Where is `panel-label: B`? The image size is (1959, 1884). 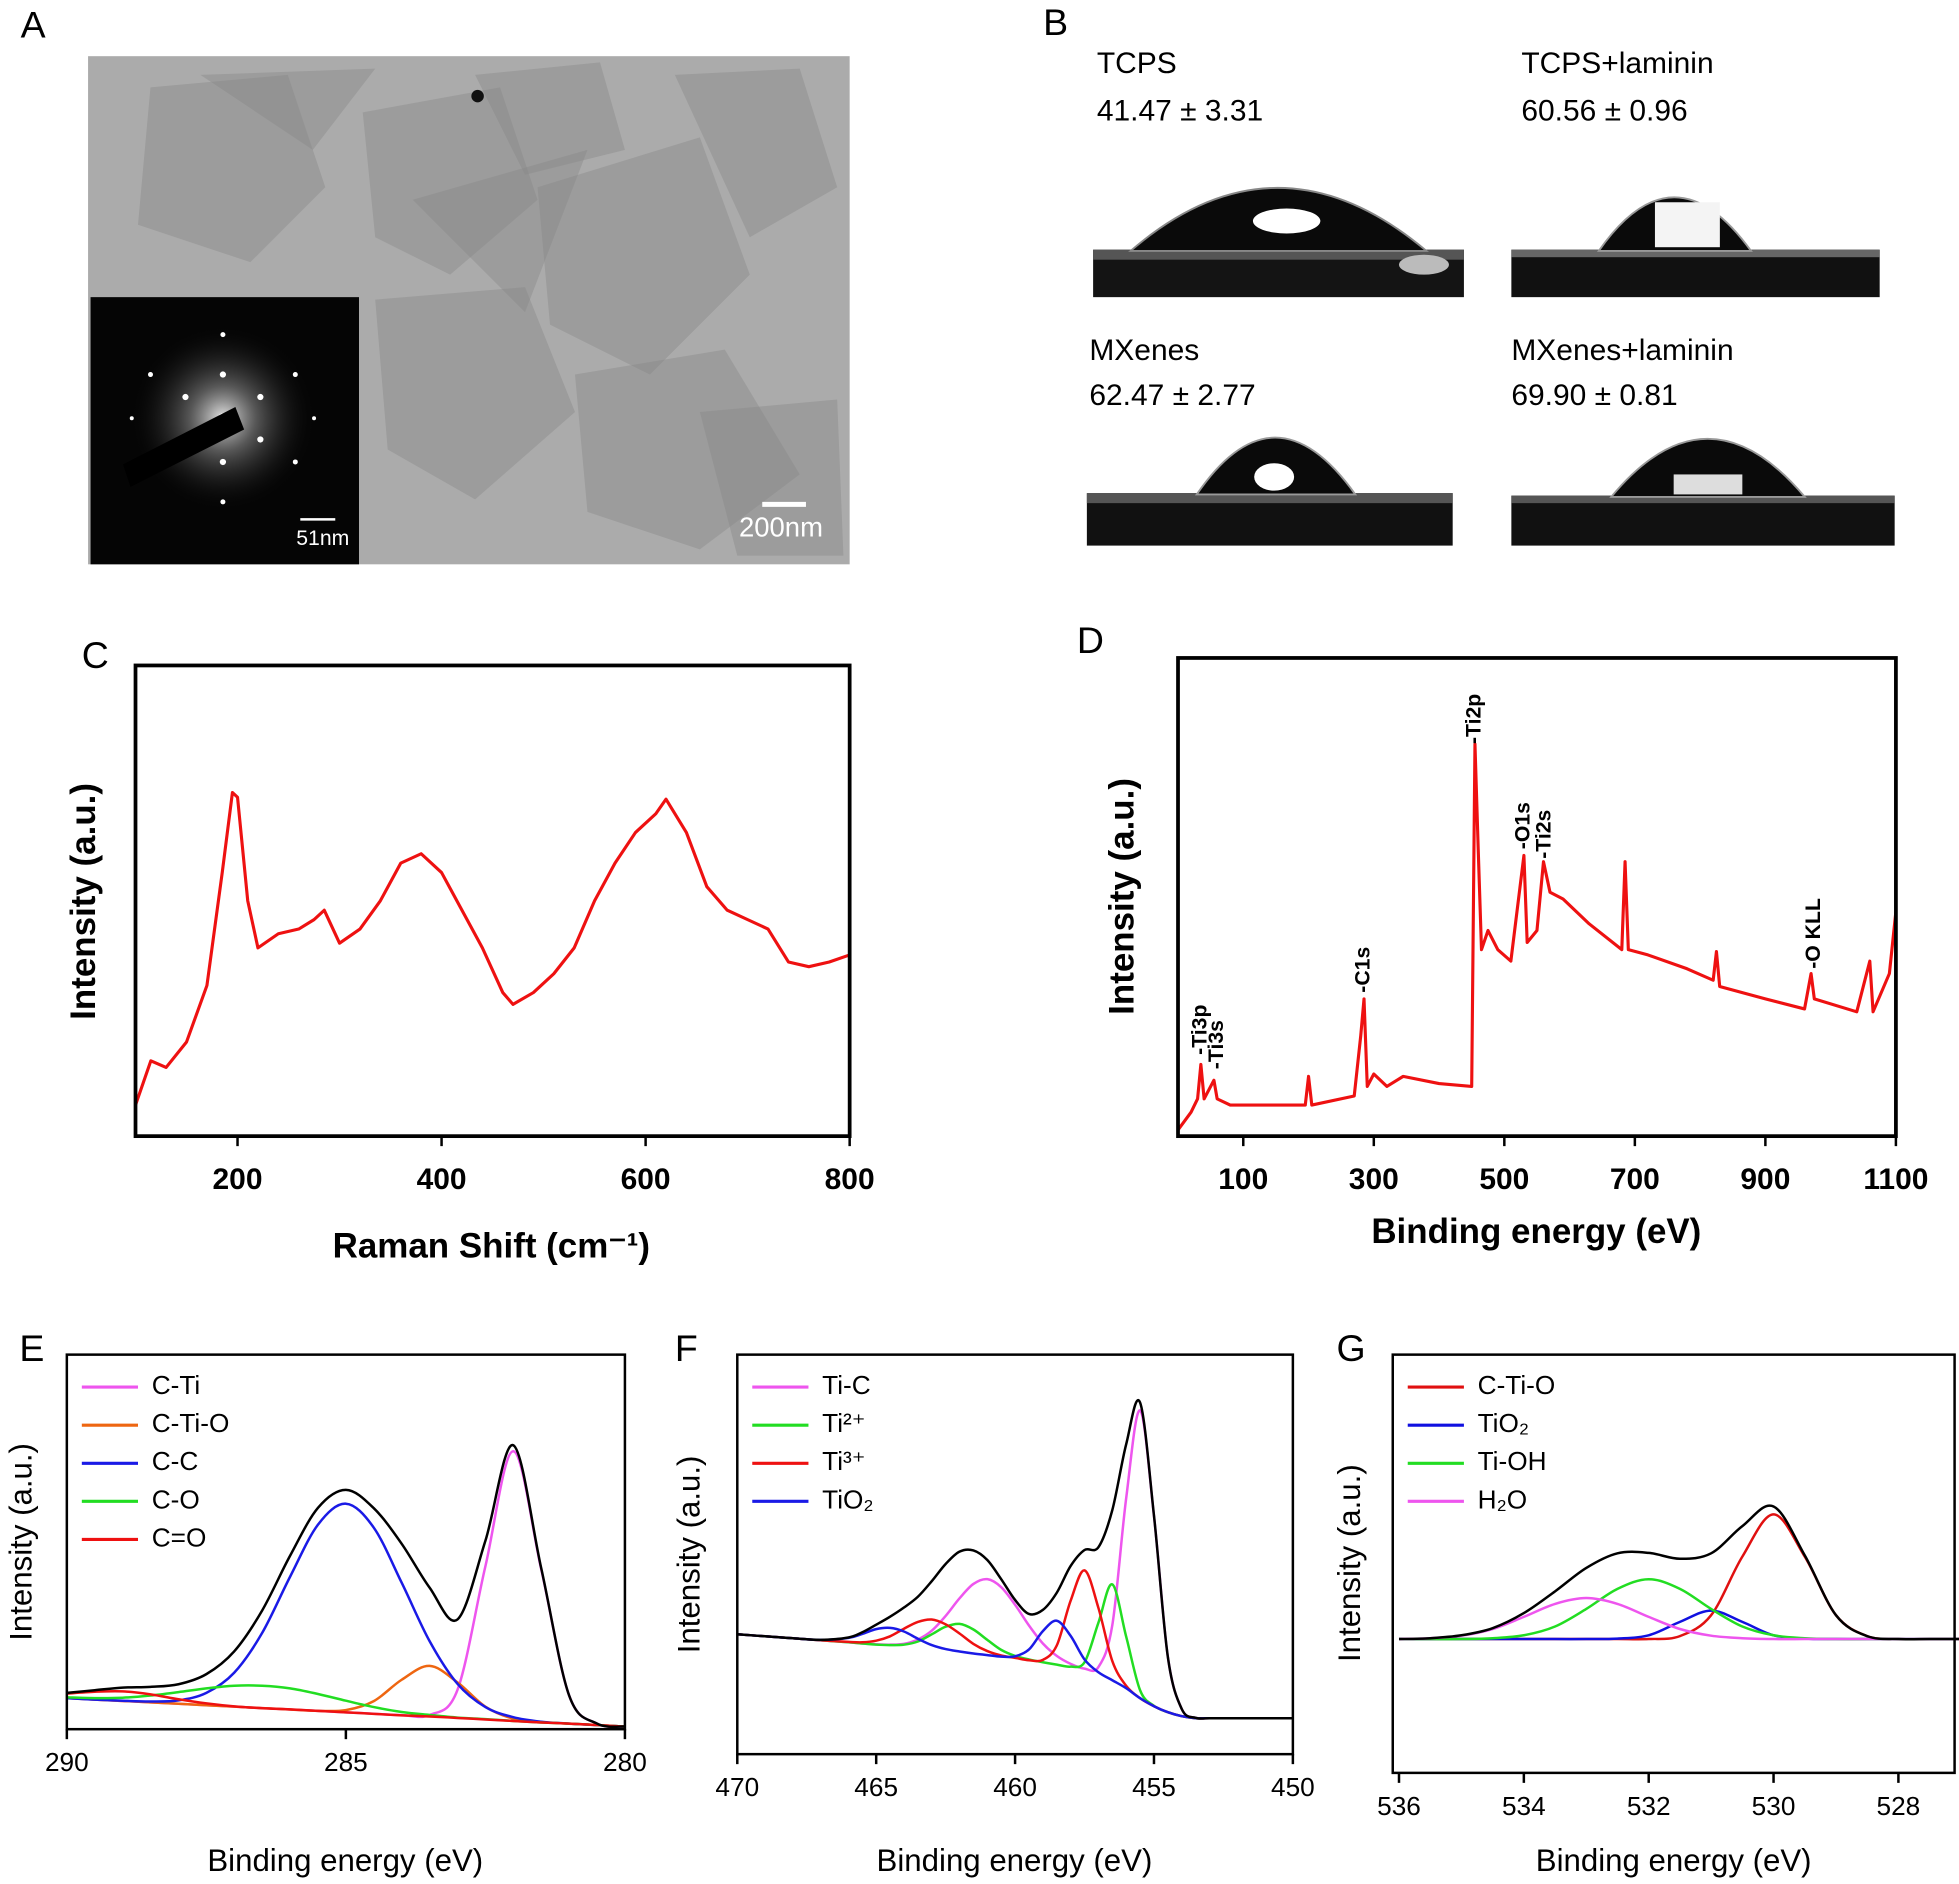
panel-label: B is located at coordinates (1055, 22).